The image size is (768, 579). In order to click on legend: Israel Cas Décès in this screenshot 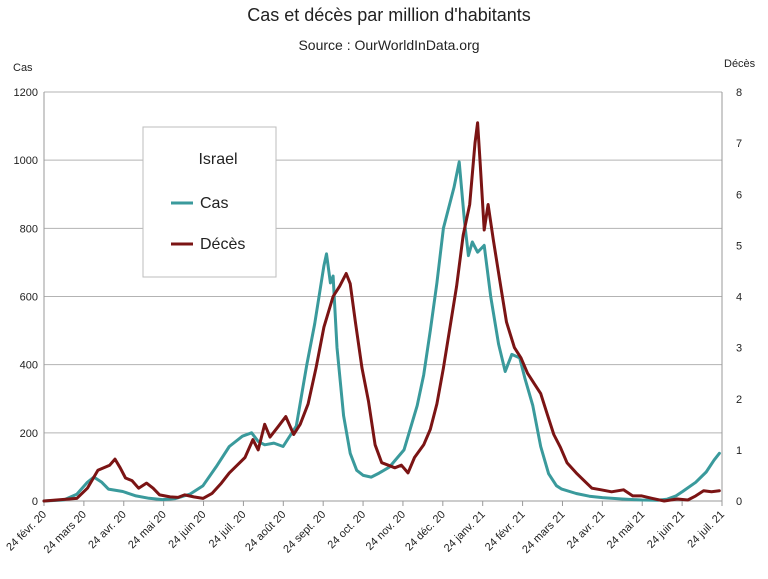, I will do `click(209, 202)`.